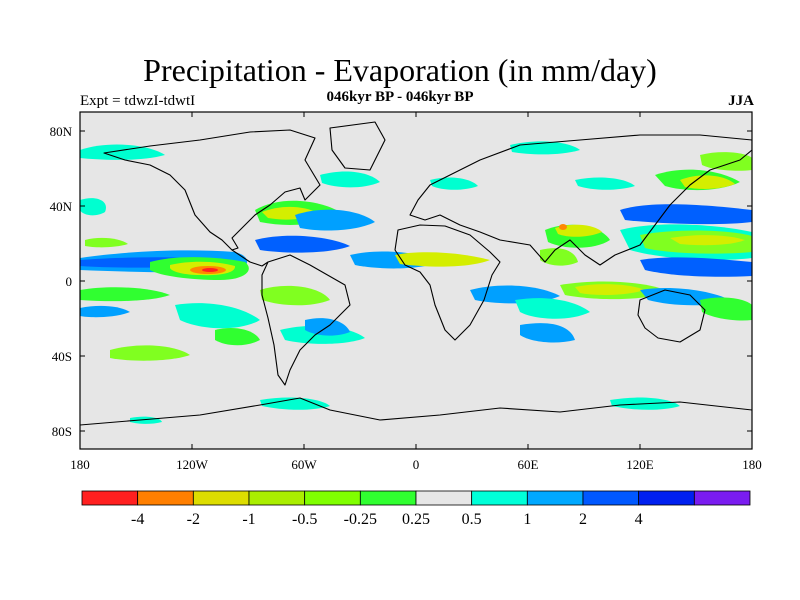 This screenshot has width=800, height=600. I want to click on colorbar, so click(416, 498).